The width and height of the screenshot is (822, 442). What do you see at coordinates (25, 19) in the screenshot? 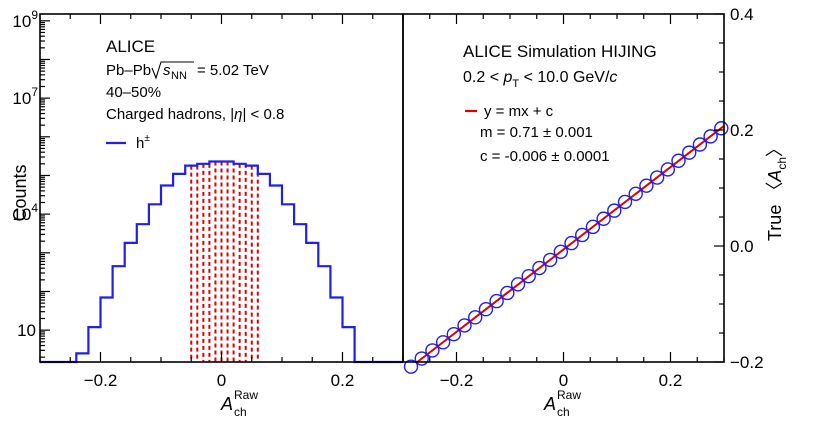
I see `y-tick-label: 10⁹` at bounding box center [25, 19].